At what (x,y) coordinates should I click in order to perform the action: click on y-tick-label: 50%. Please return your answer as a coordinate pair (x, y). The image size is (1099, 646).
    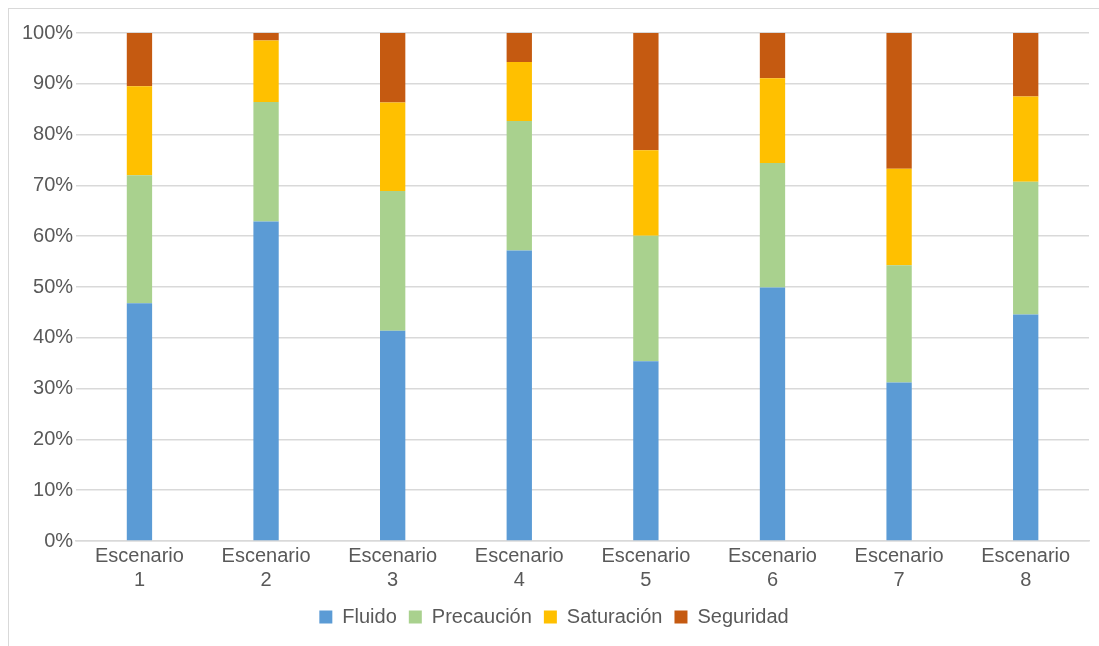
    Looking at the image, I should click on (53, 285).